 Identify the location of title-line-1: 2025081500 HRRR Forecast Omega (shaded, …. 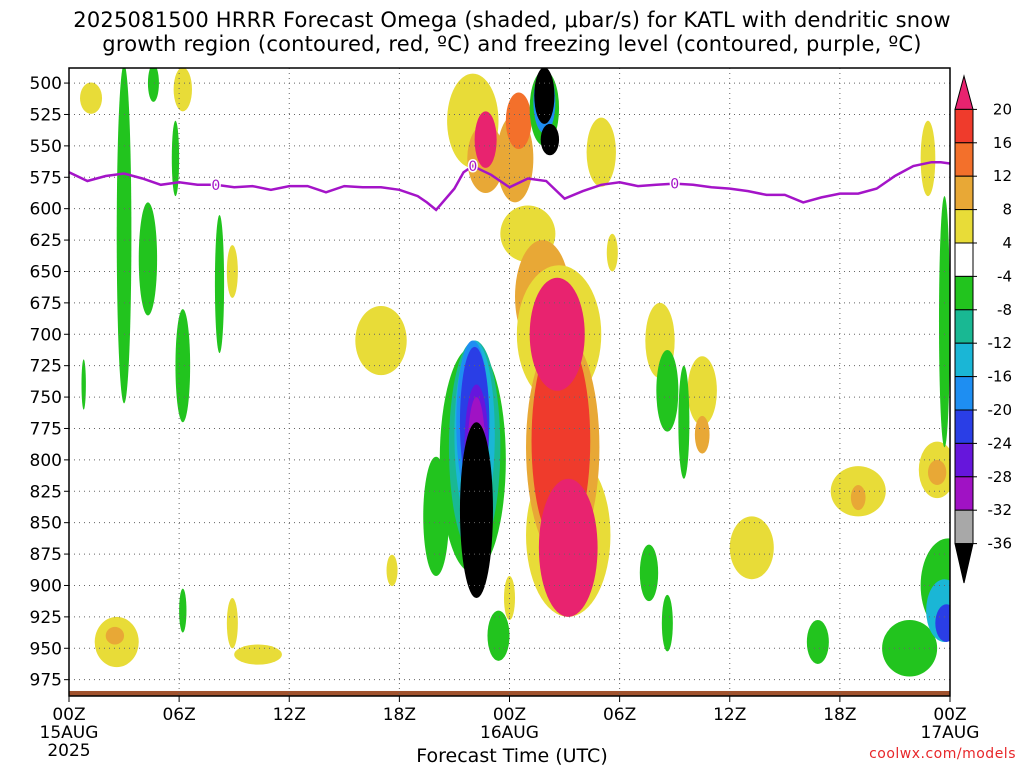
(512, 20).